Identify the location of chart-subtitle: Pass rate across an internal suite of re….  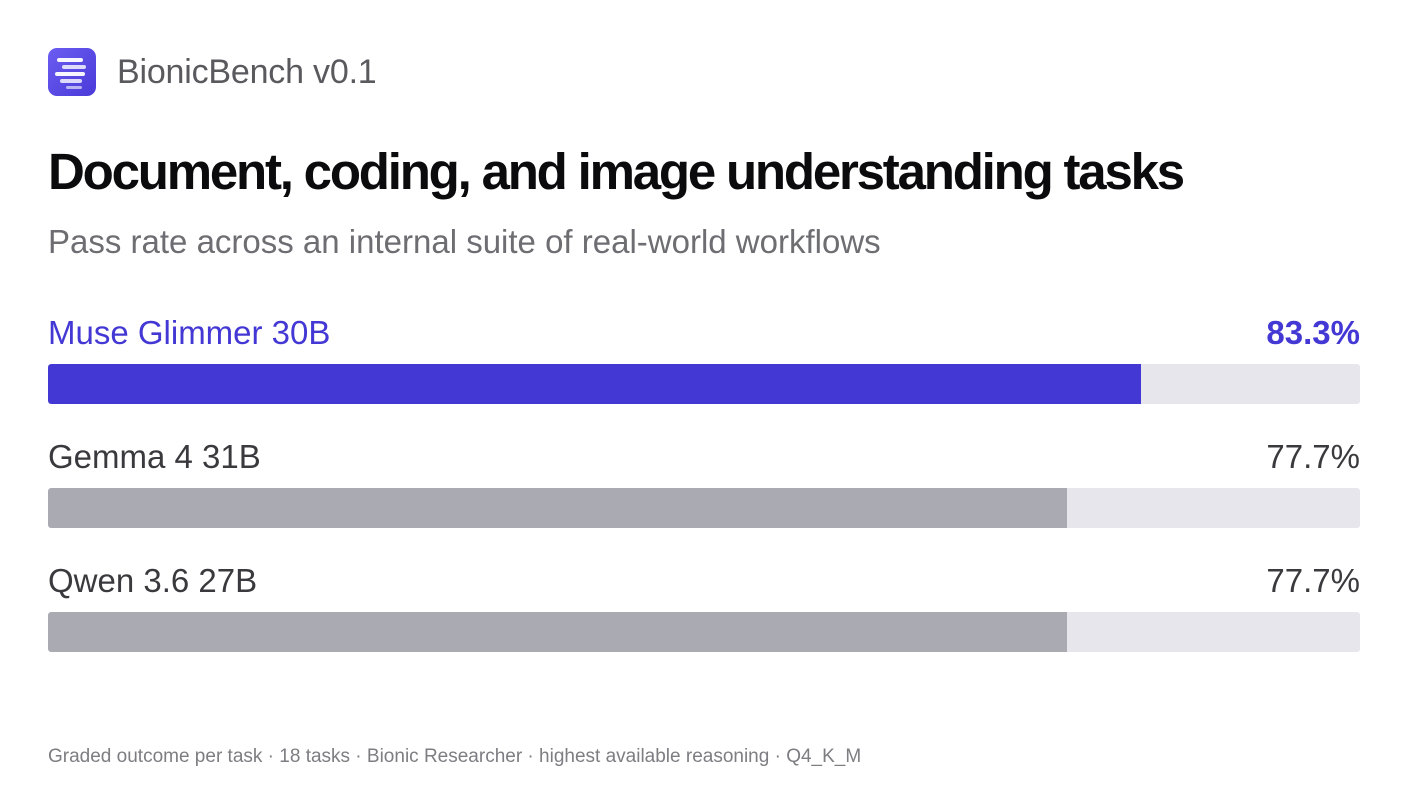
(464, 241).